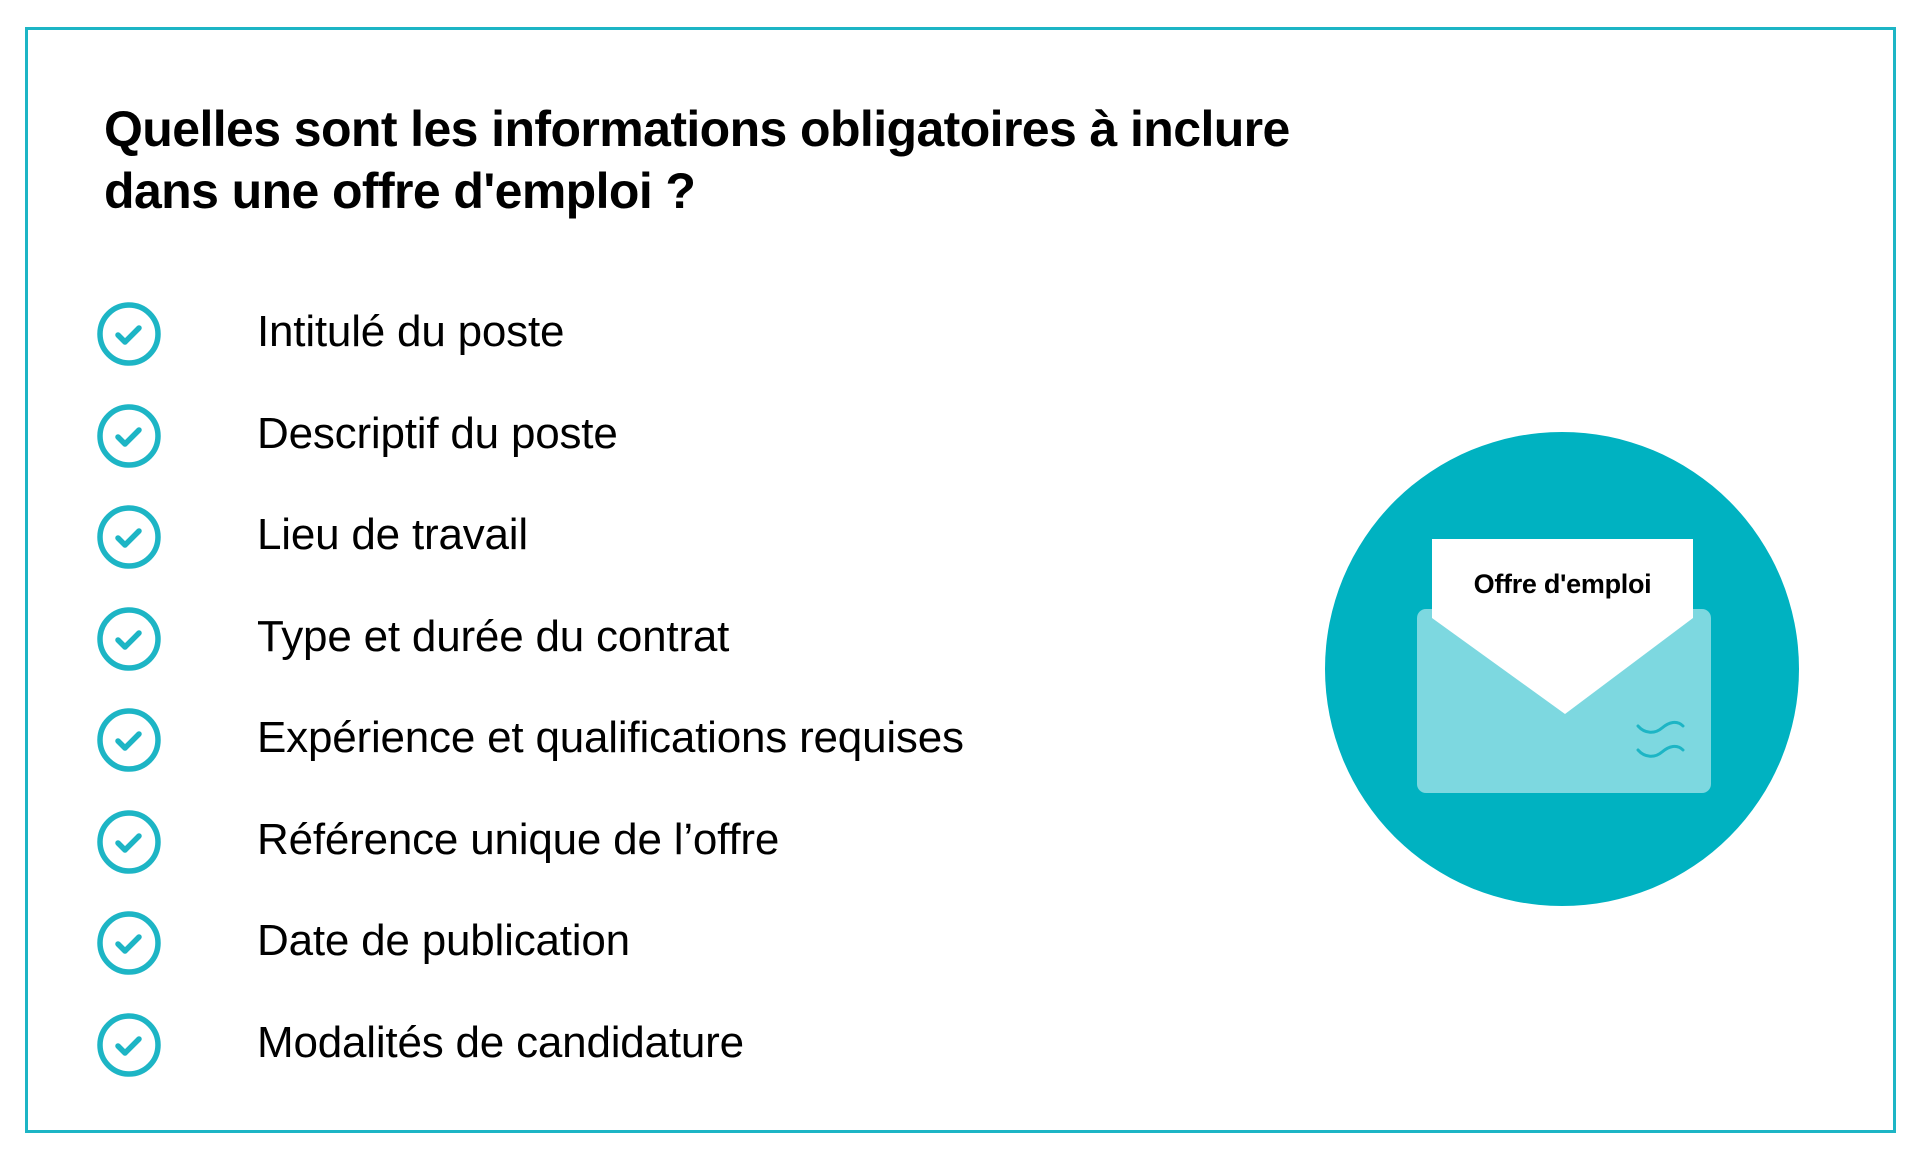 The width and height of the screenshot is (1920, 1155). I want to click on list-item: Date de publication, so click(646, 943).